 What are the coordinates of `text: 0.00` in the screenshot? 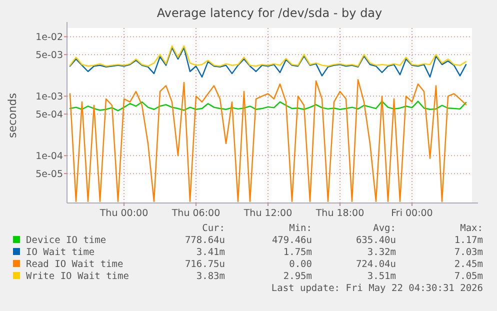 It's located at (300, 264).